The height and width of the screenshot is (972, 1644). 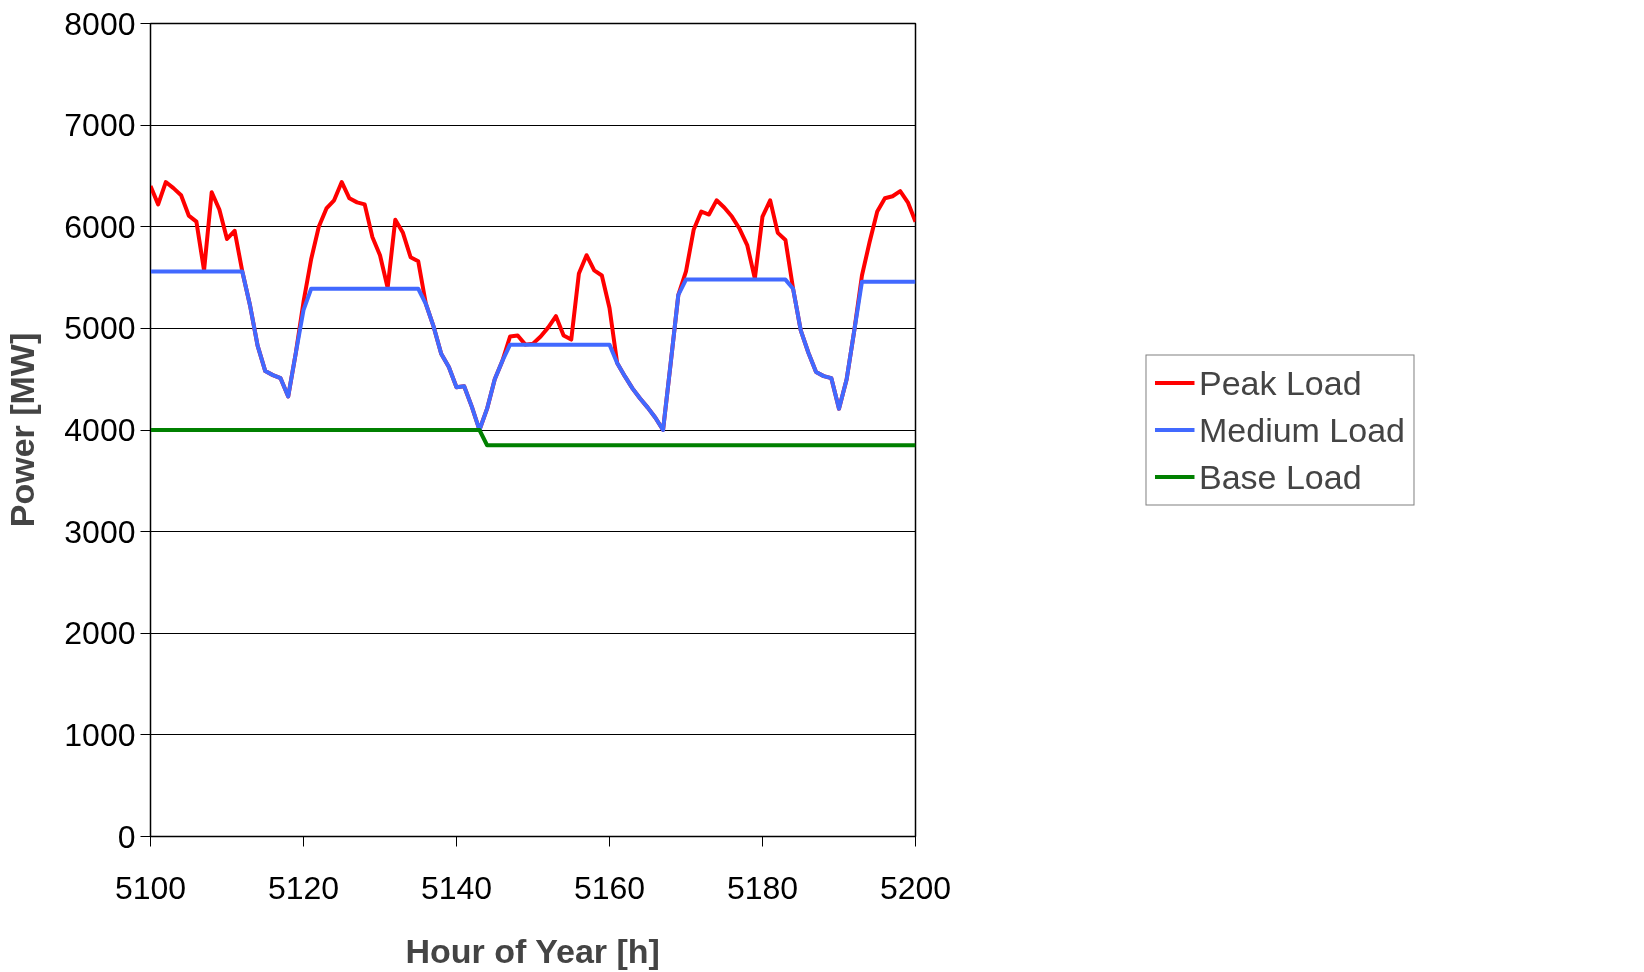 What do you see at coordinates (100, 633) in the screenshot?
I see `y-tick-label: 2000` at bounding box center [100, 633].